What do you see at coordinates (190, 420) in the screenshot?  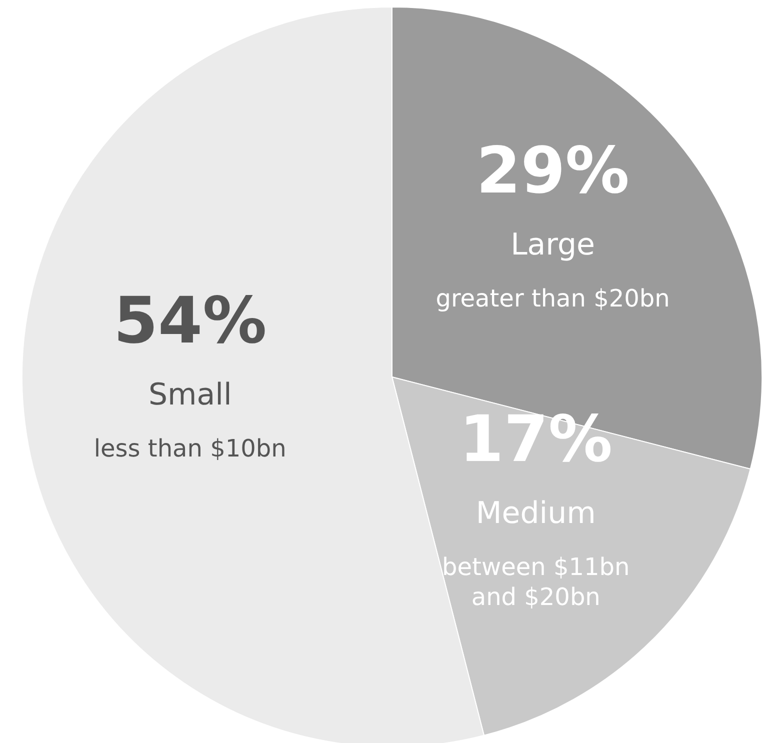 I see `slice-label: Small less than $10bn` at bounding box center [190, 420].